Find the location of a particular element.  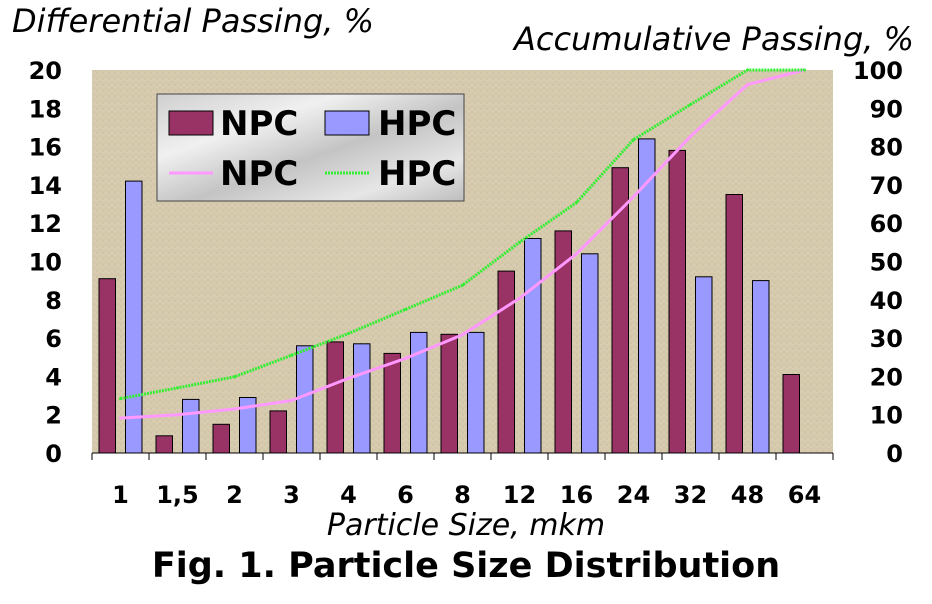

y-tick-left: 12 is located at coordinates (45, 224).